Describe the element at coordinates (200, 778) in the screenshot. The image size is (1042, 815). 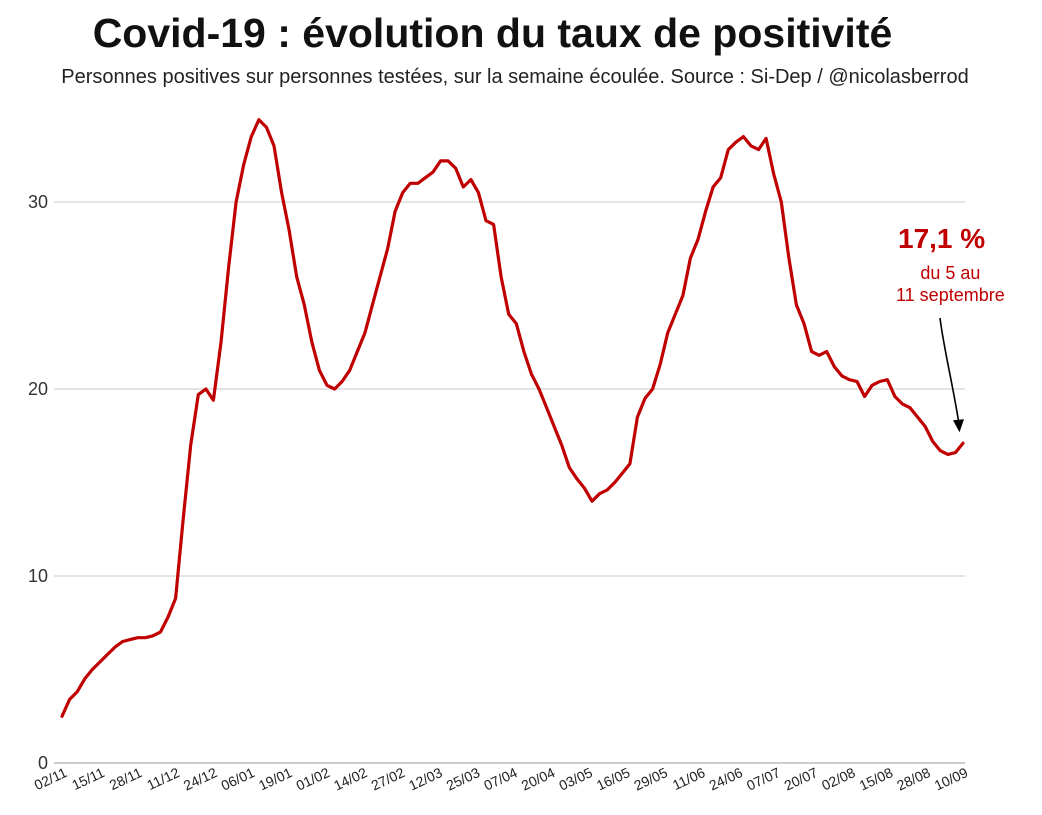
I see `x-tick-label: 24/12` at that location.